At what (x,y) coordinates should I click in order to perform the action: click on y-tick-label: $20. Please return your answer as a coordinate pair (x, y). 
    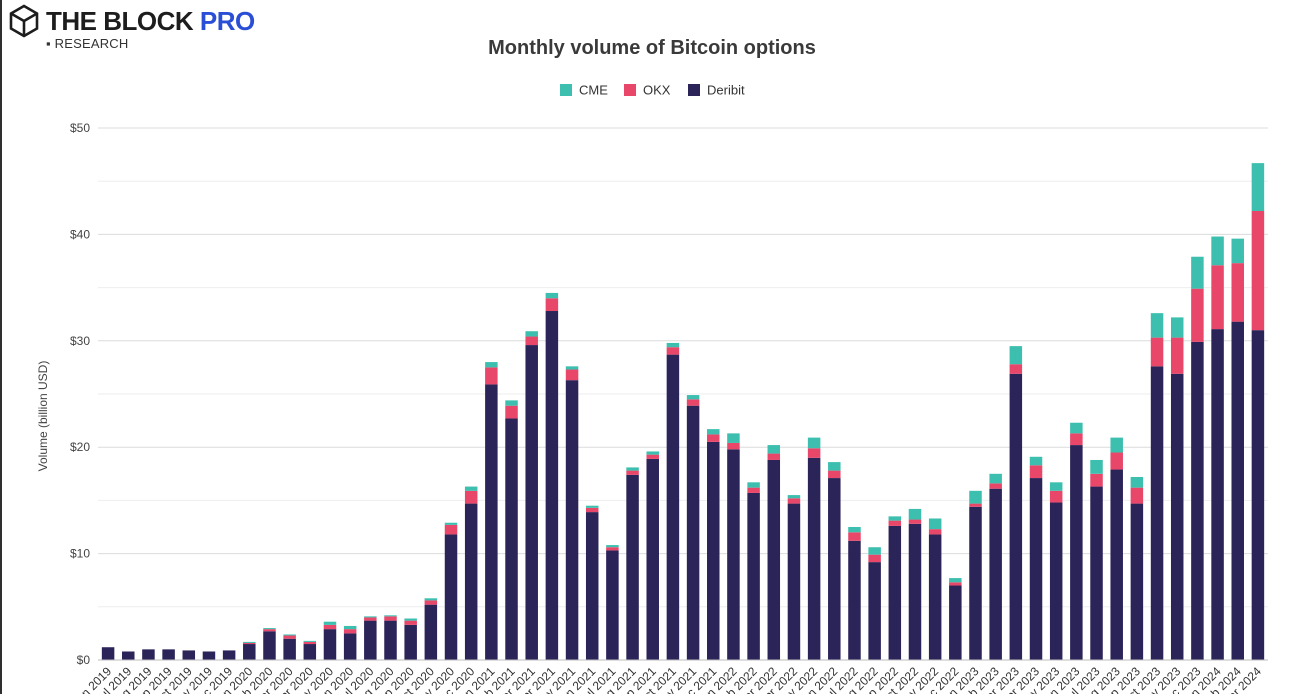
    Looking at the image, I should click on (80, 447).